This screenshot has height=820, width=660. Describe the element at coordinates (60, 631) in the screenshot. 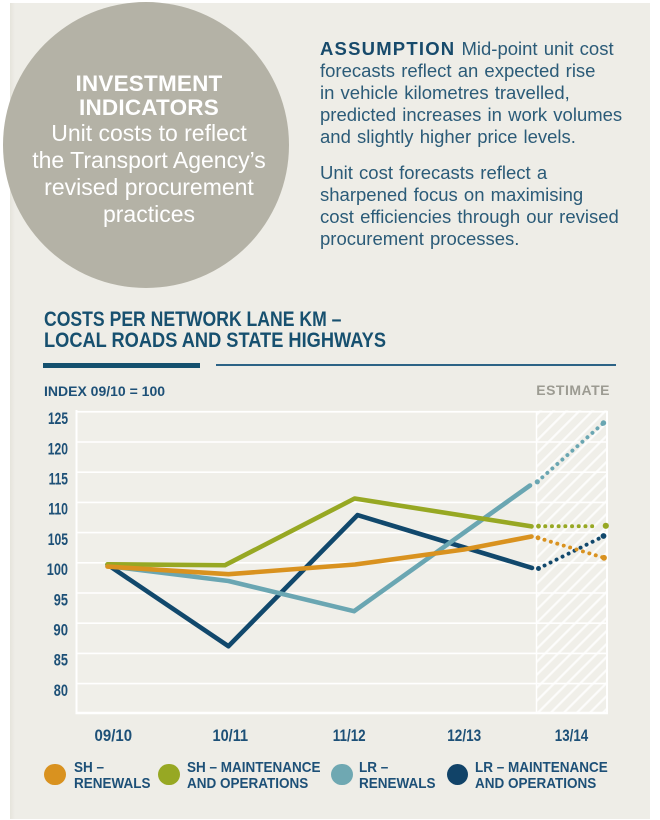

I see `svg-text: 90` at that location.